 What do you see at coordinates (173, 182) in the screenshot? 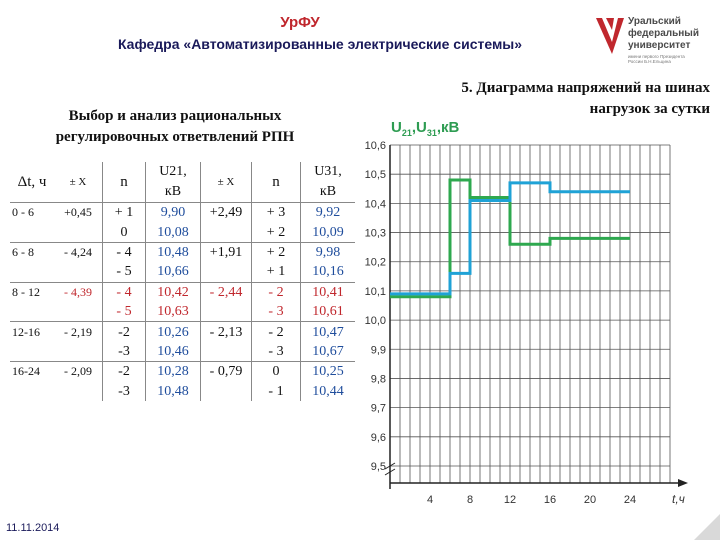
I see `header-u21: U21, кВ` at bounding box center [173, 182].